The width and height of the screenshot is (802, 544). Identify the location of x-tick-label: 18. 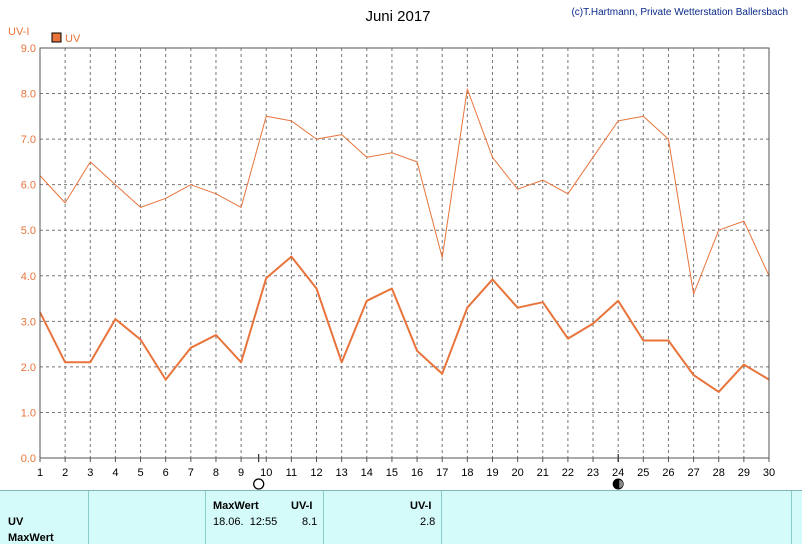
(467, 473).